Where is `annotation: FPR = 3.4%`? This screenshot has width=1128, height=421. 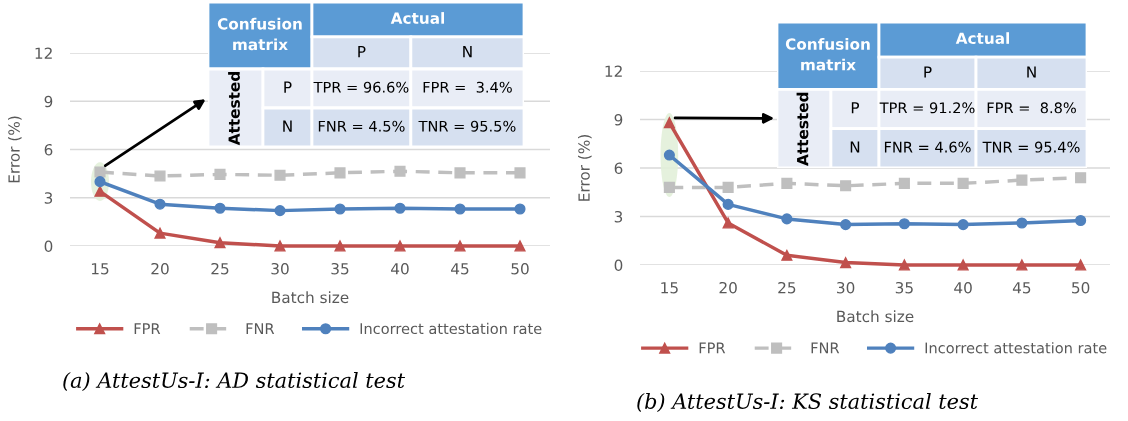
annotation: FPR = 3.4% is located at coordinates (467, 87).